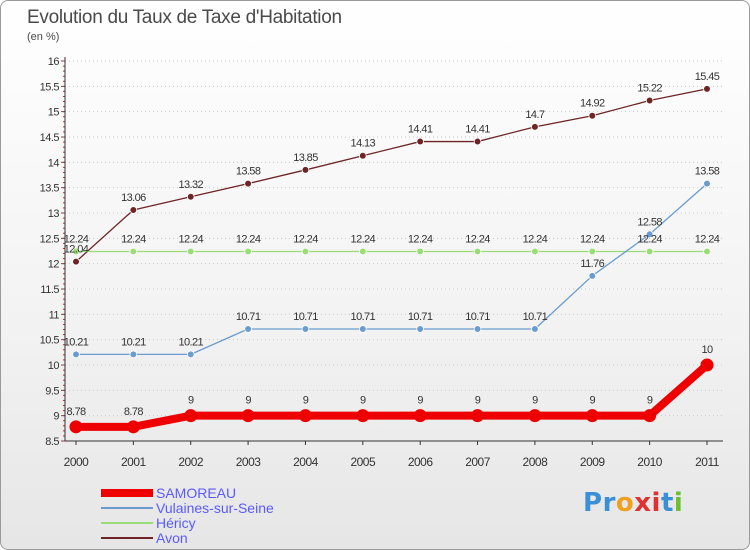 This screenshot has width=750, height=550. Describe the element at coordinates (54, 62) in the screenshot. I see `y-tick-label: 16` at that location.